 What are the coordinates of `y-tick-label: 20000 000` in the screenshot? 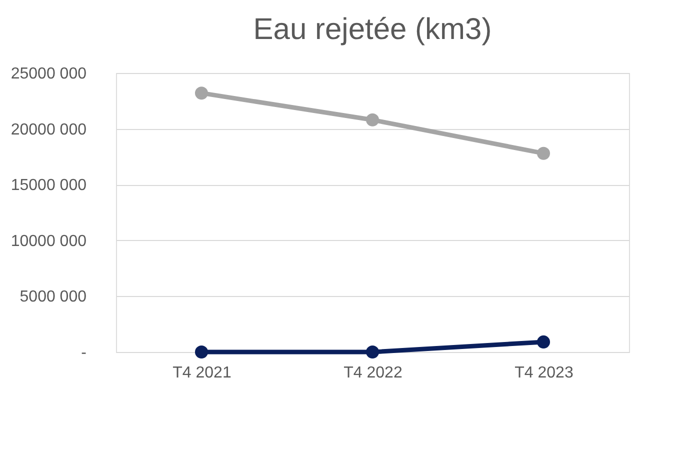 It's located at (48, 129).